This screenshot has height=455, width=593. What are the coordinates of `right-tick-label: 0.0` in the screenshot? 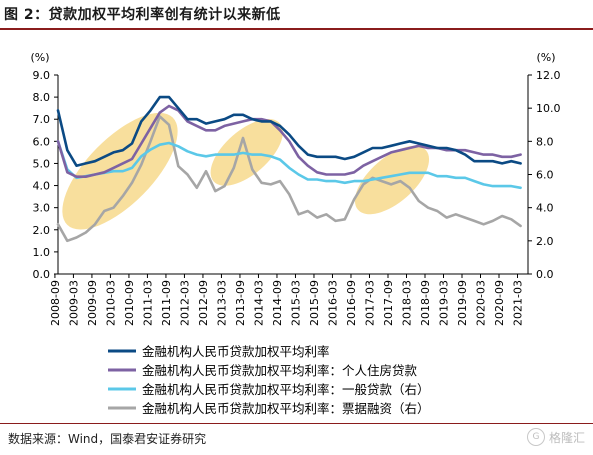 It's located at (545, 274).